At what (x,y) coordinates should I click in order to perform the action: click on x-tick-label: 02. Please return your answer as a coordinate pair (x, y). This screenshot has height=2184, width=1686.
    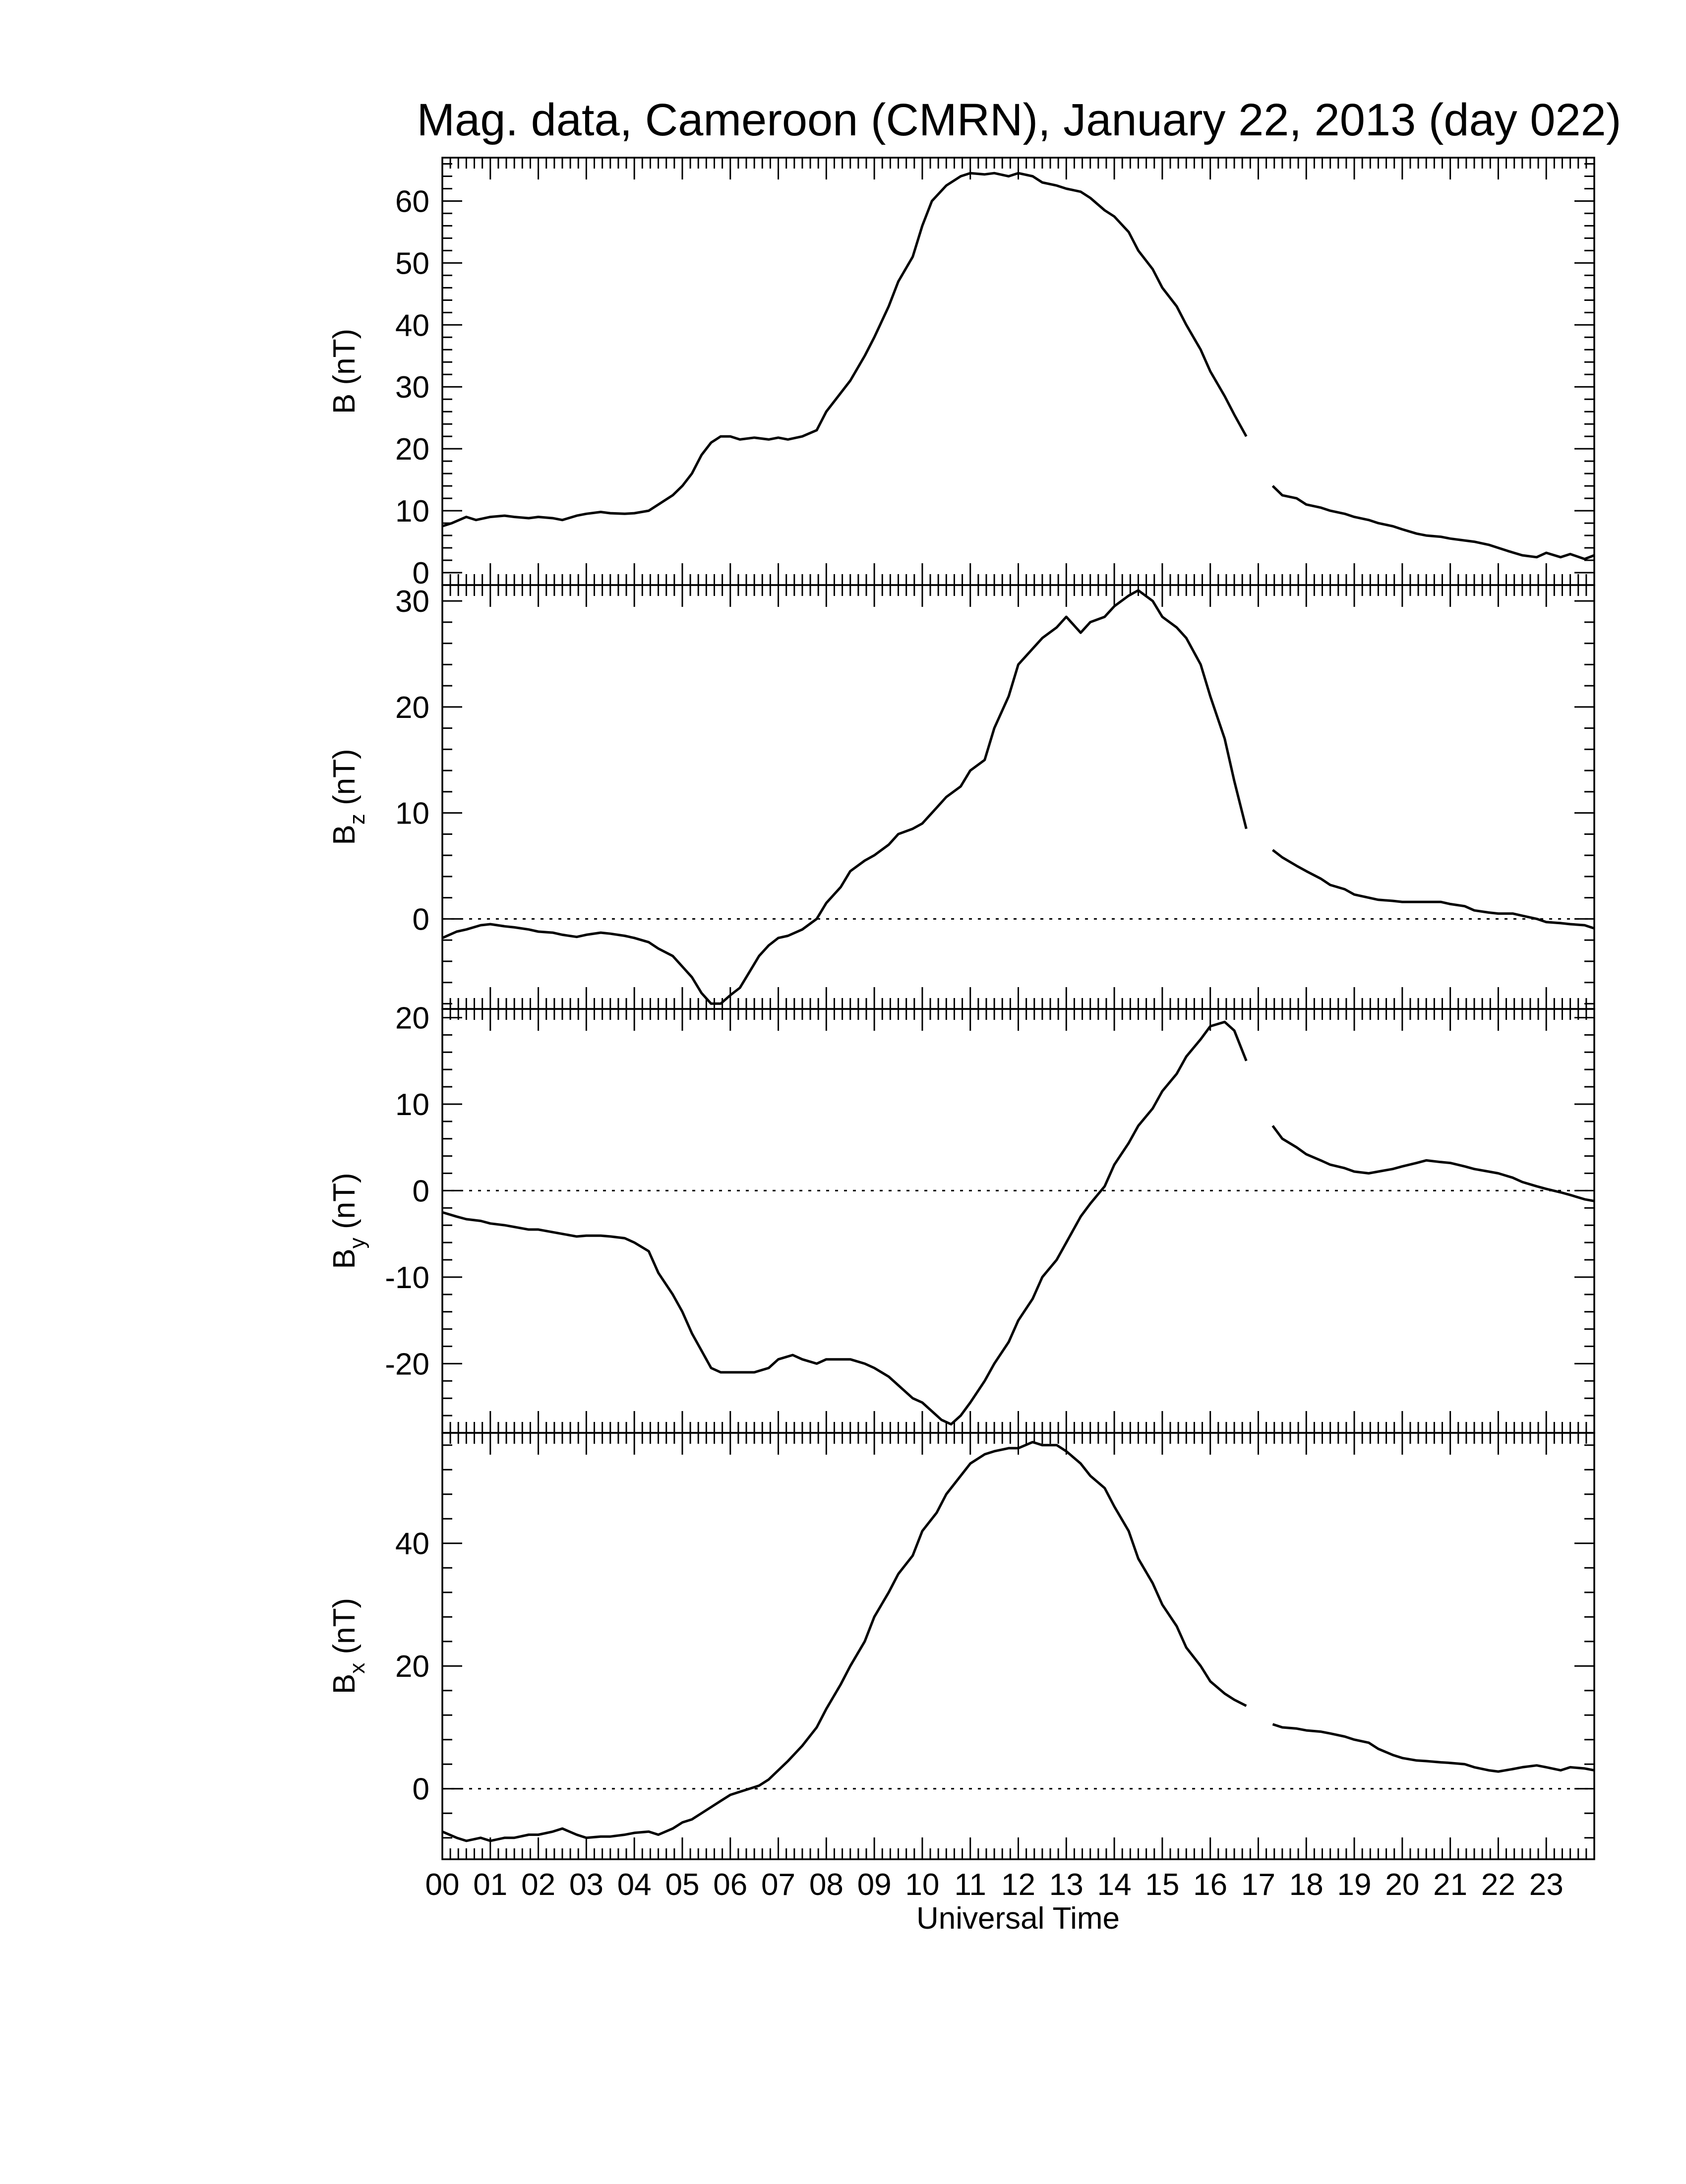
    Looking at the image, I should click on (538, 1885).